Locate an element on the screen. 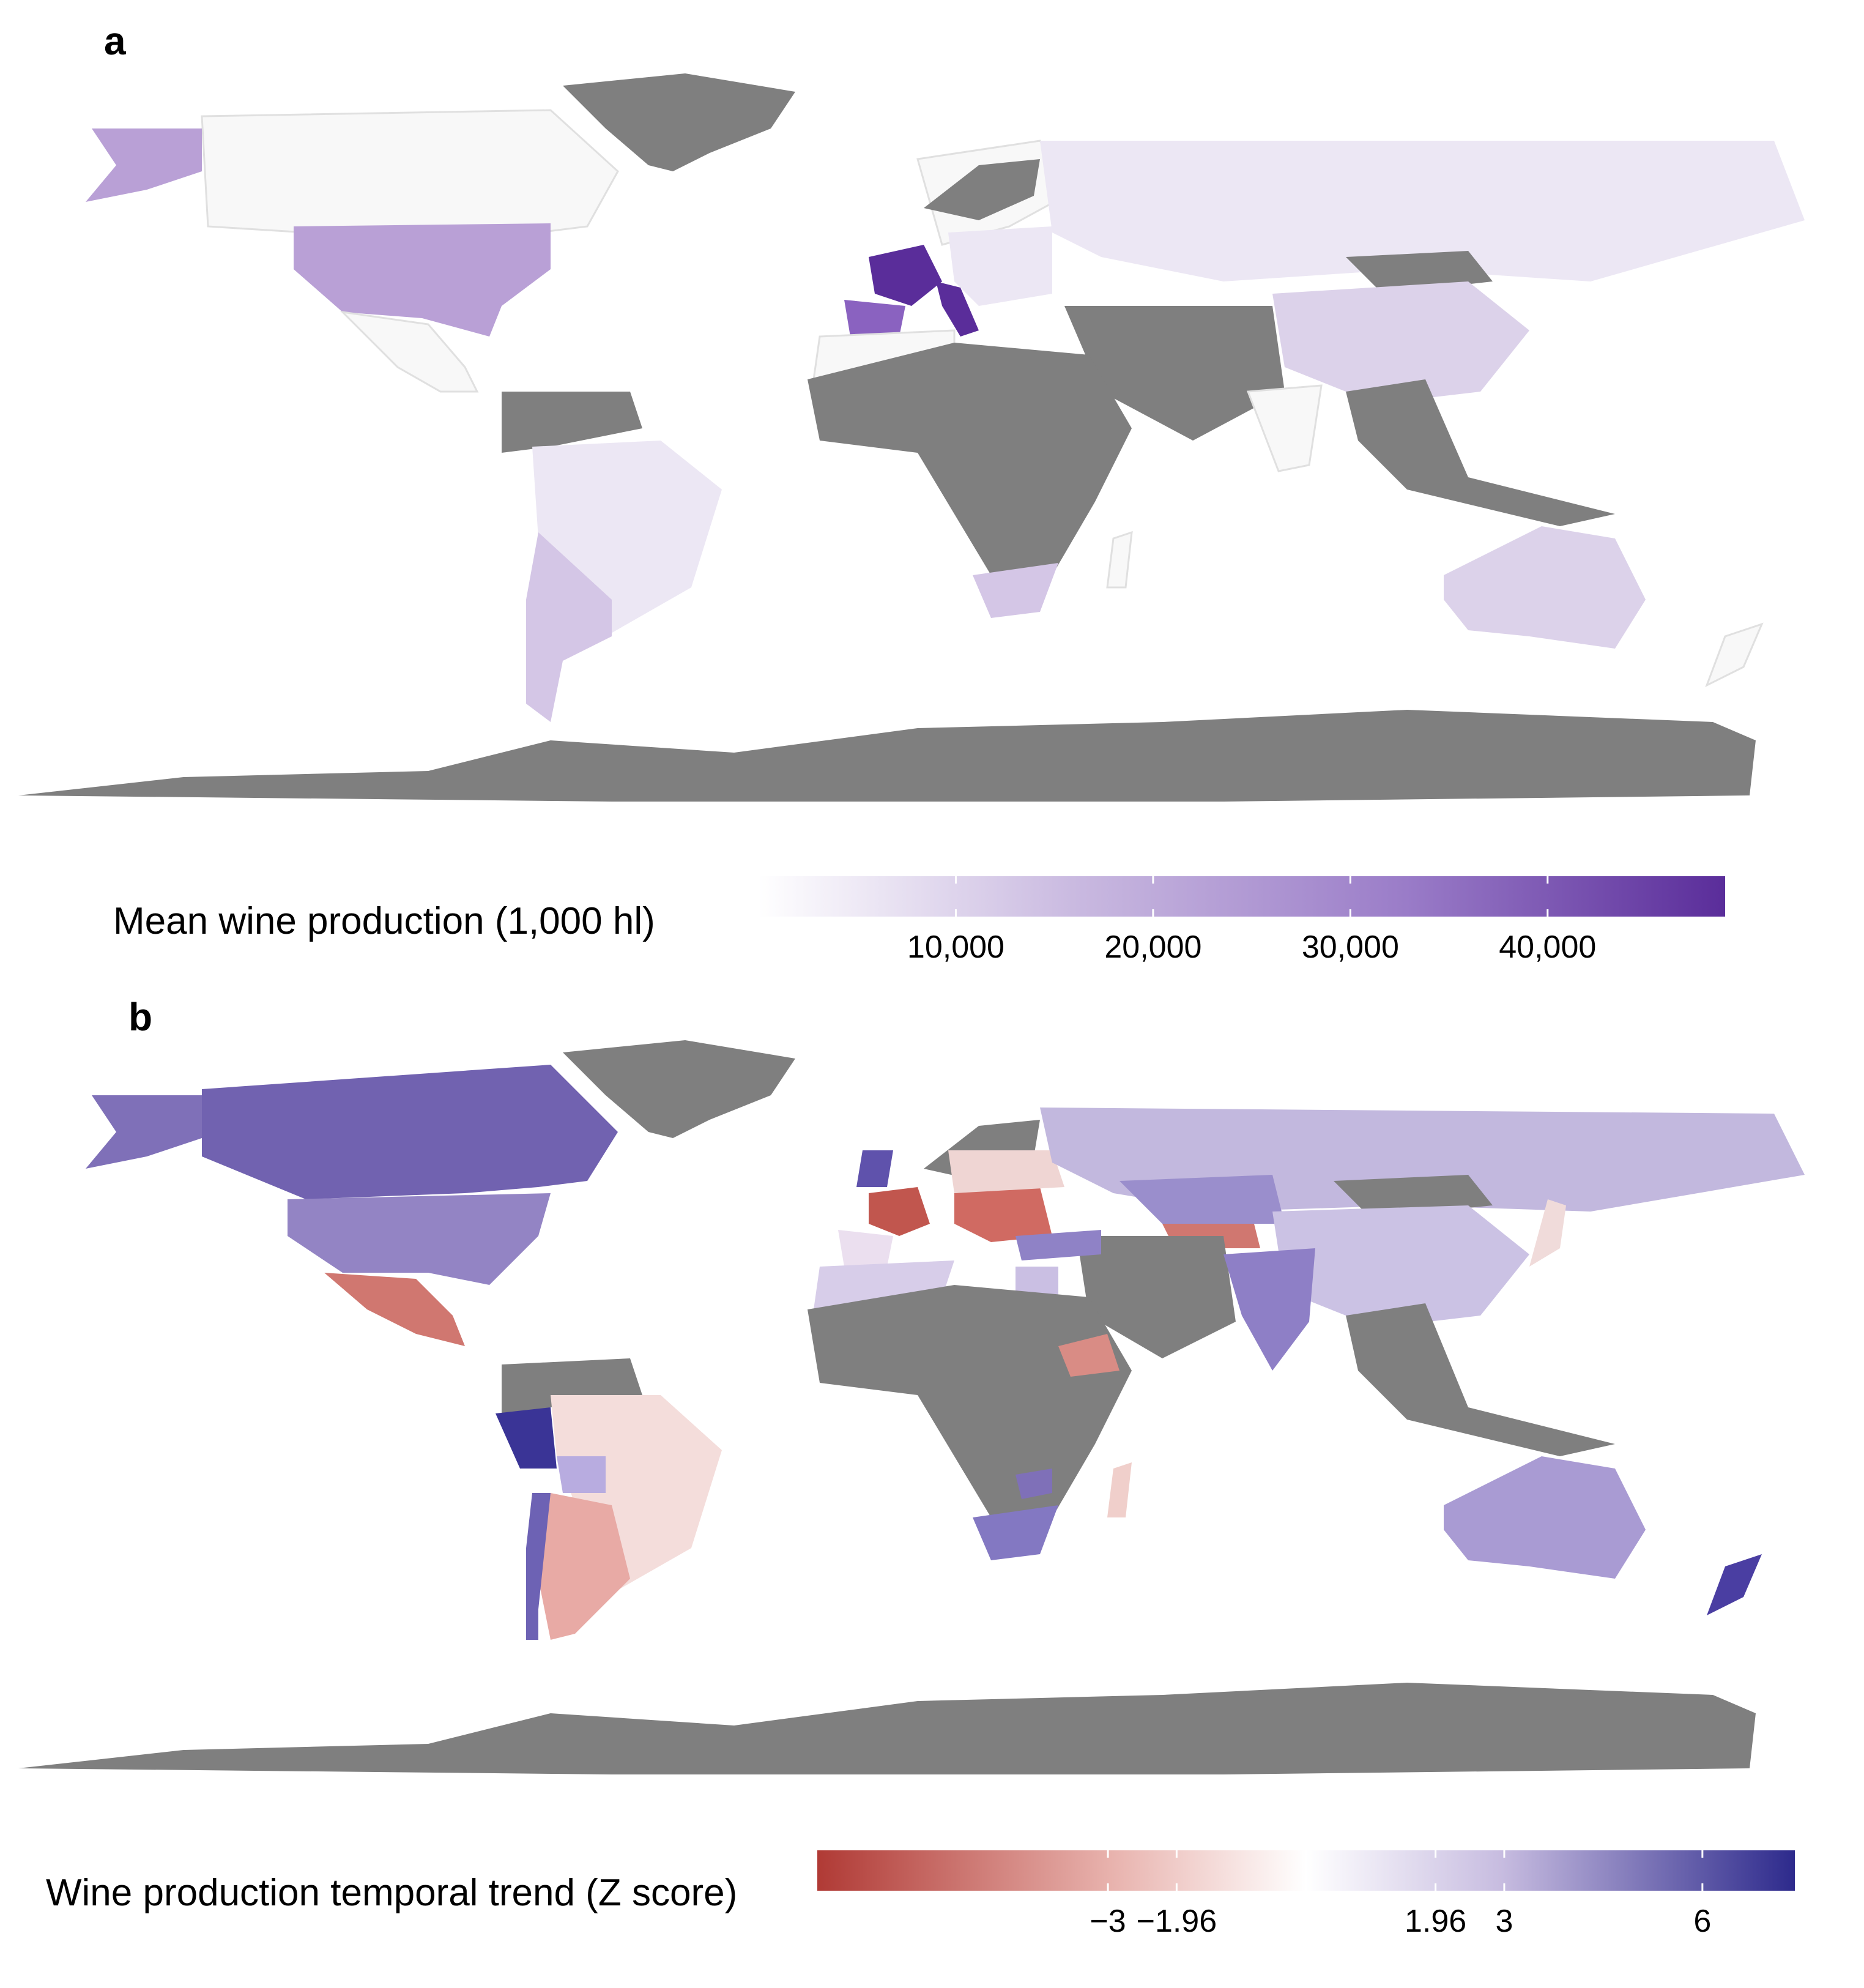 The height and width of the screenshot is (1988, 1864). legend-tick-label: −1.96 is located at coordinates (1177, 1921).